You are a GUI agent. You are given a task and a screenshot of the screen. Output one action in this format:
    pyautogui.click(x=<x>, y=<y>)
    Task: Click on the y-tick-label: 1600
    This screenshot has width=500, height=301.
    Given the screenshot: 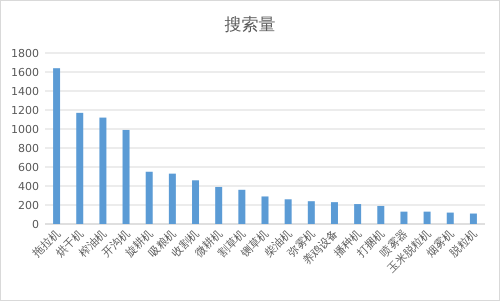 What is the action you would take?
    pyautogui.click(x=25, y=72)
    